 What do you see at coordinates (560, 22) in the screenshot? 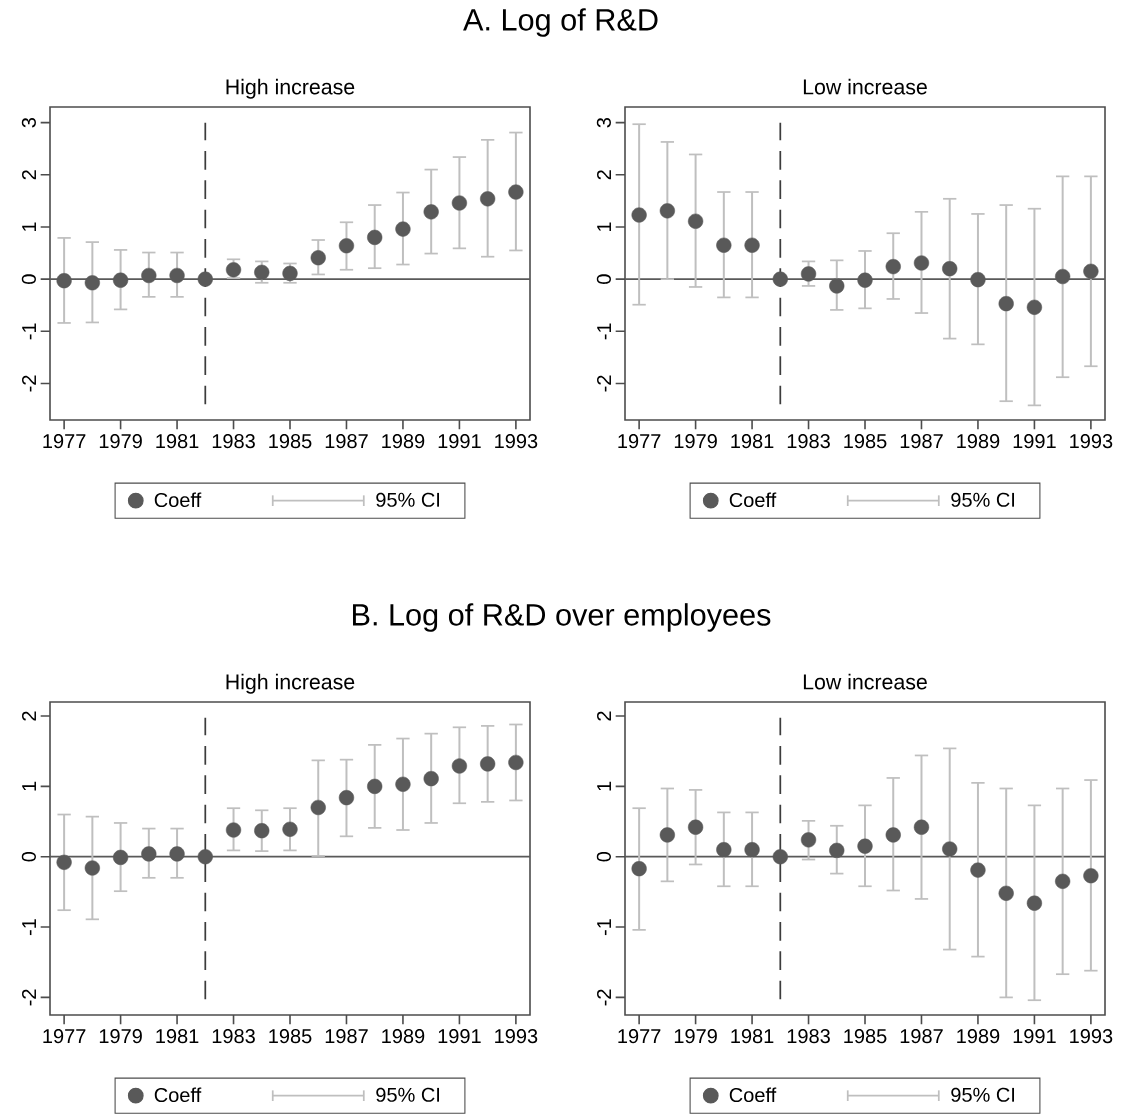
I see `chart-title: A. Log of R&D` at bounding box center [560, 22].